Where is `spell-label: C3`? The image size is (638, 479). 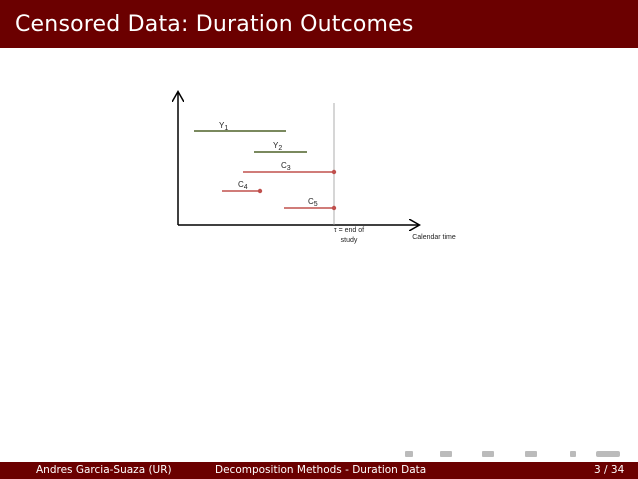 spell-label: C3 is located at coordinates (286, 166).